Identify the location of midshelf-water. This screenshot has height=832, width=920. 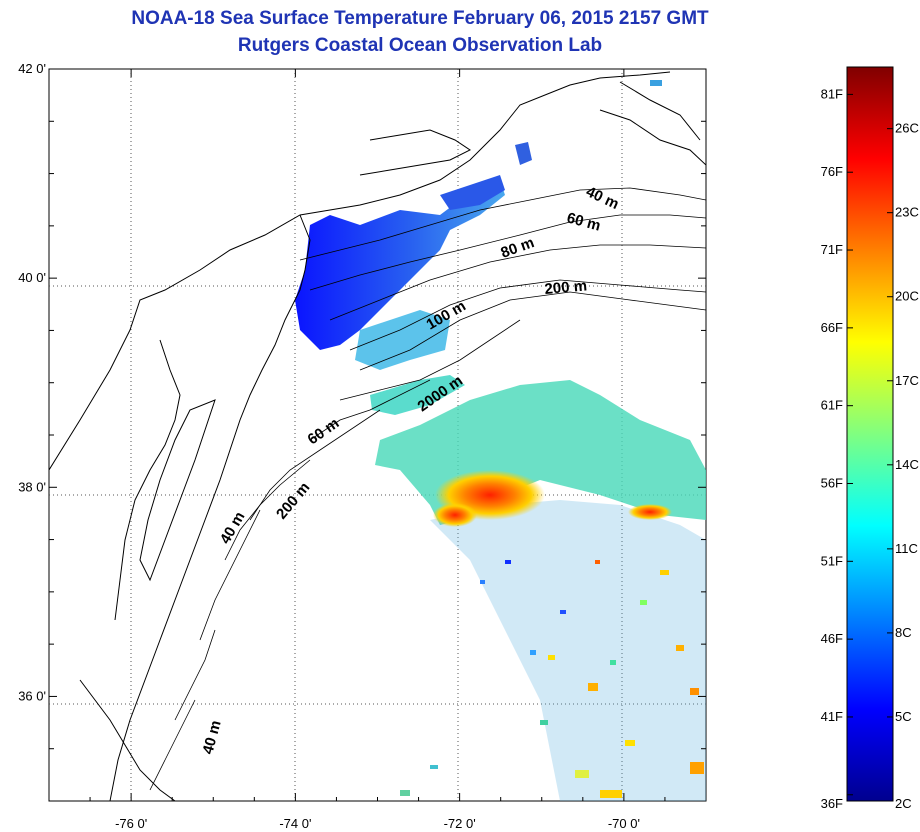
(402, 340).